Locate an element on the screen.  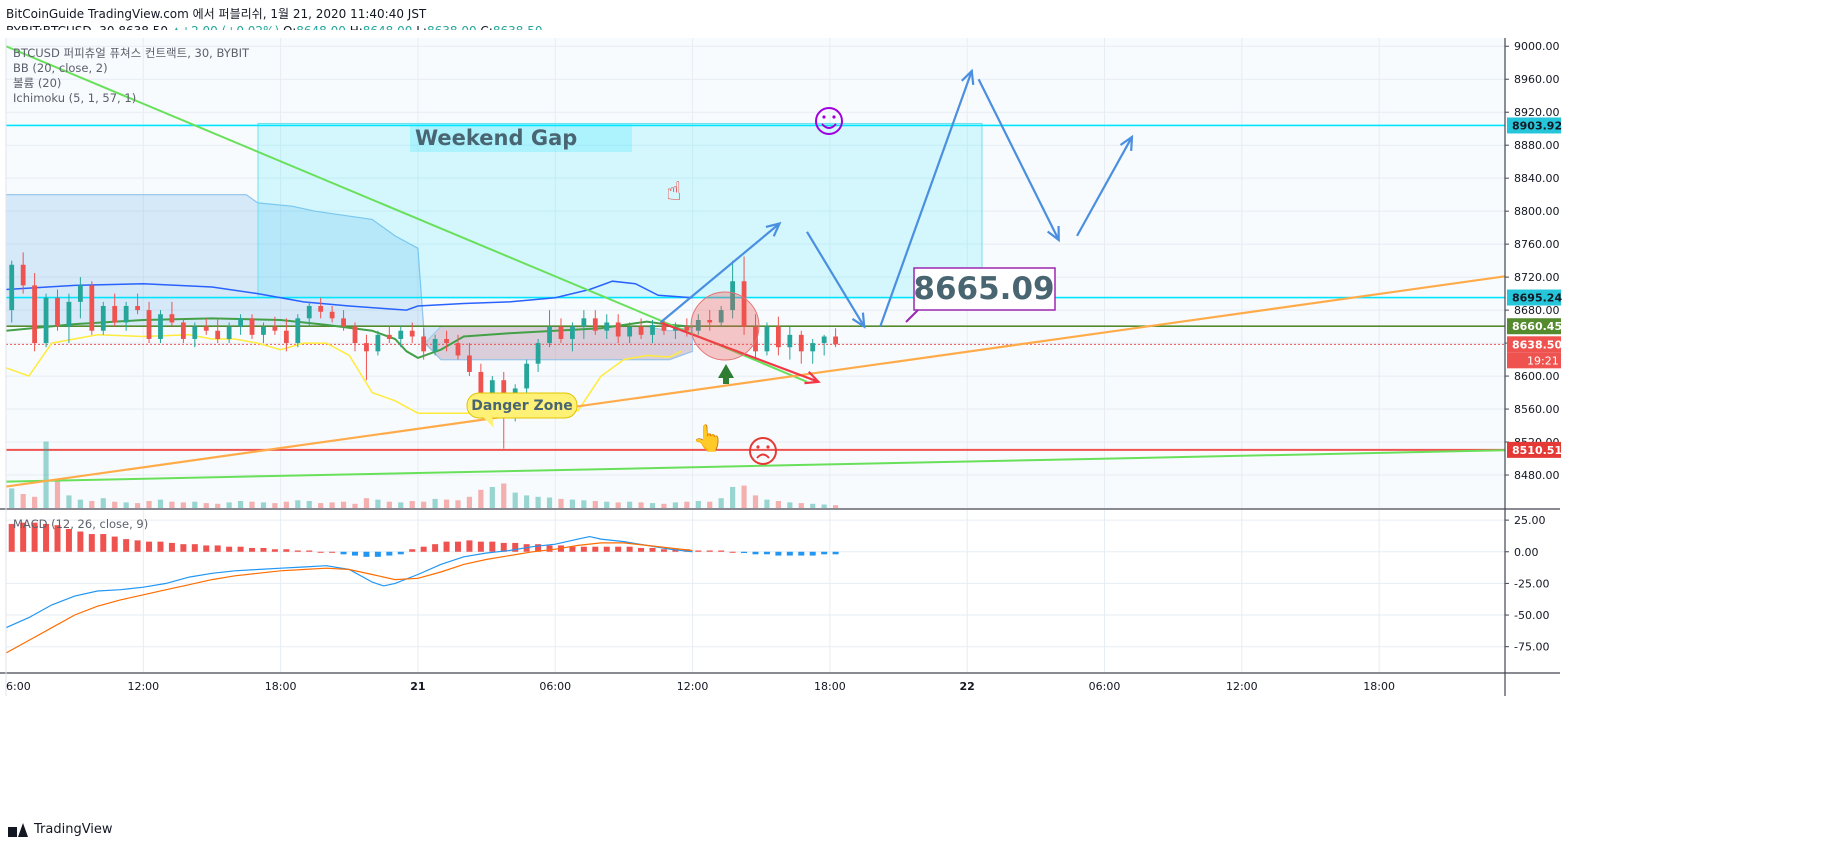
time-tick-label: 12:00 is located at coordinates (143, 686).